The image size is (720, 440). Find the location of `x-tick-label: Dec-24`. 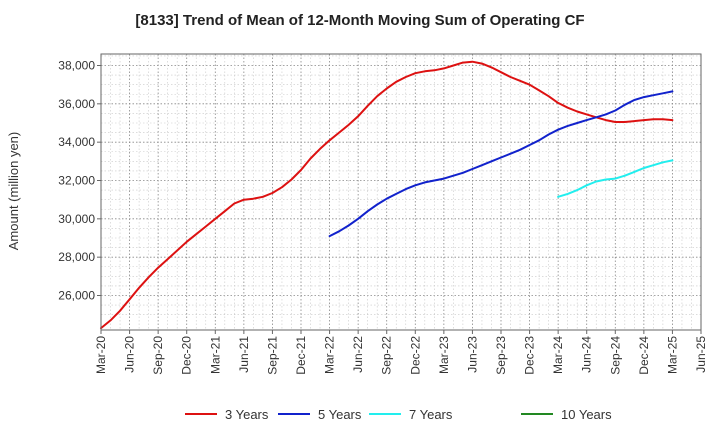

x-tick-label: Dec-24 is located at coordinates (644, 355).